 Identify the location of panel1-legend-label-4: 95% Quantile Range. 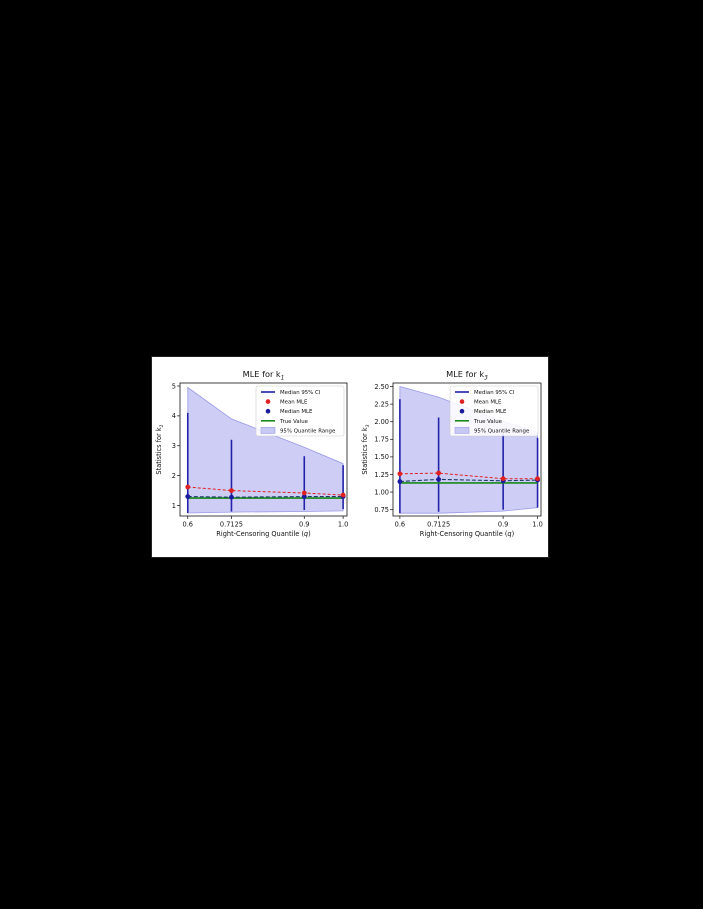
(308, 431).